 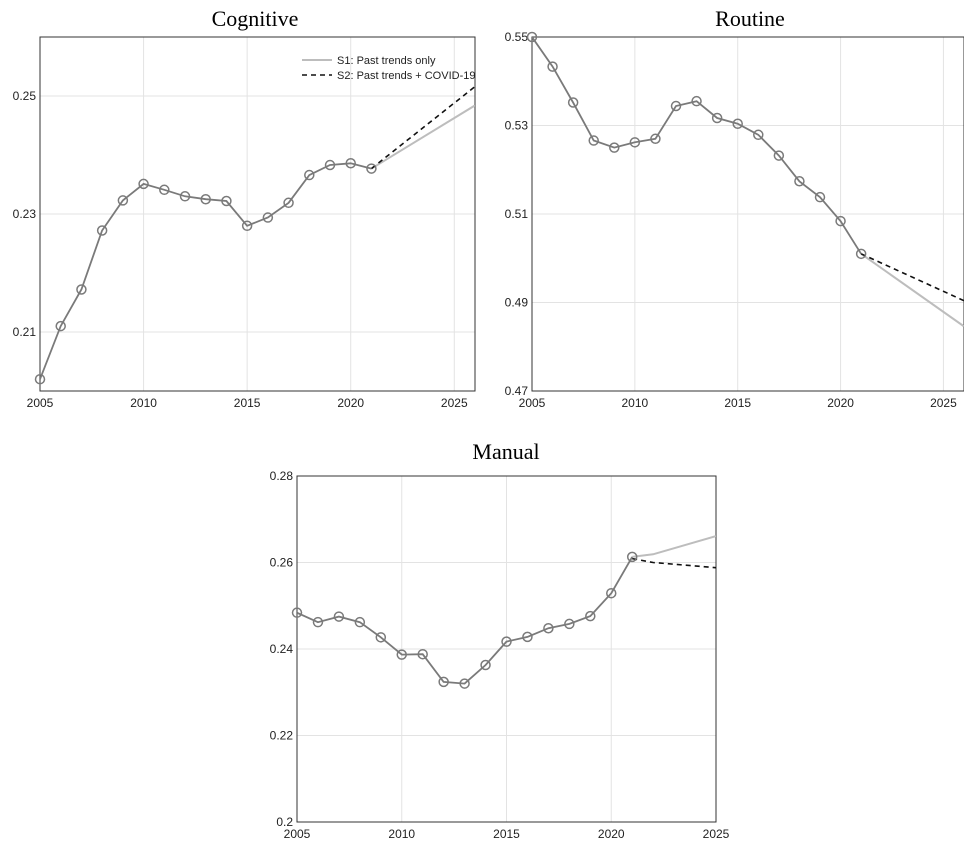 I want to click on legend-s1-label: S1: Past trends only, so click(x=386, y=61).